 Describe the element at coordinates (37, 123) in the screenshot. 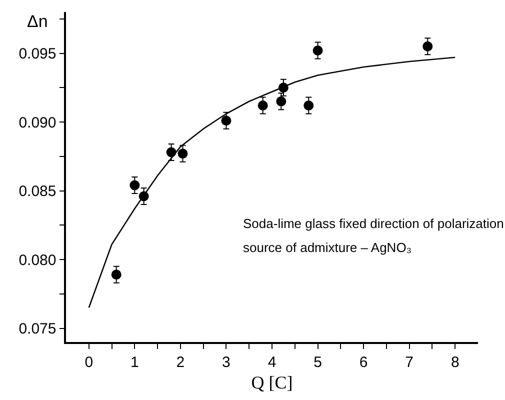

I see `y-tick-label: 0.090` at that location.